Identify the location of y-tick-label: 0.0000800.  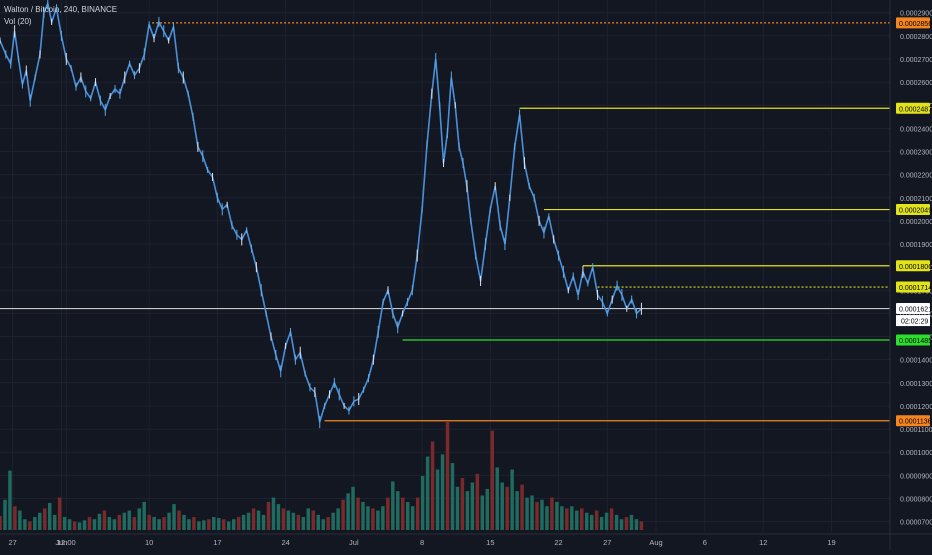
(916, 499).